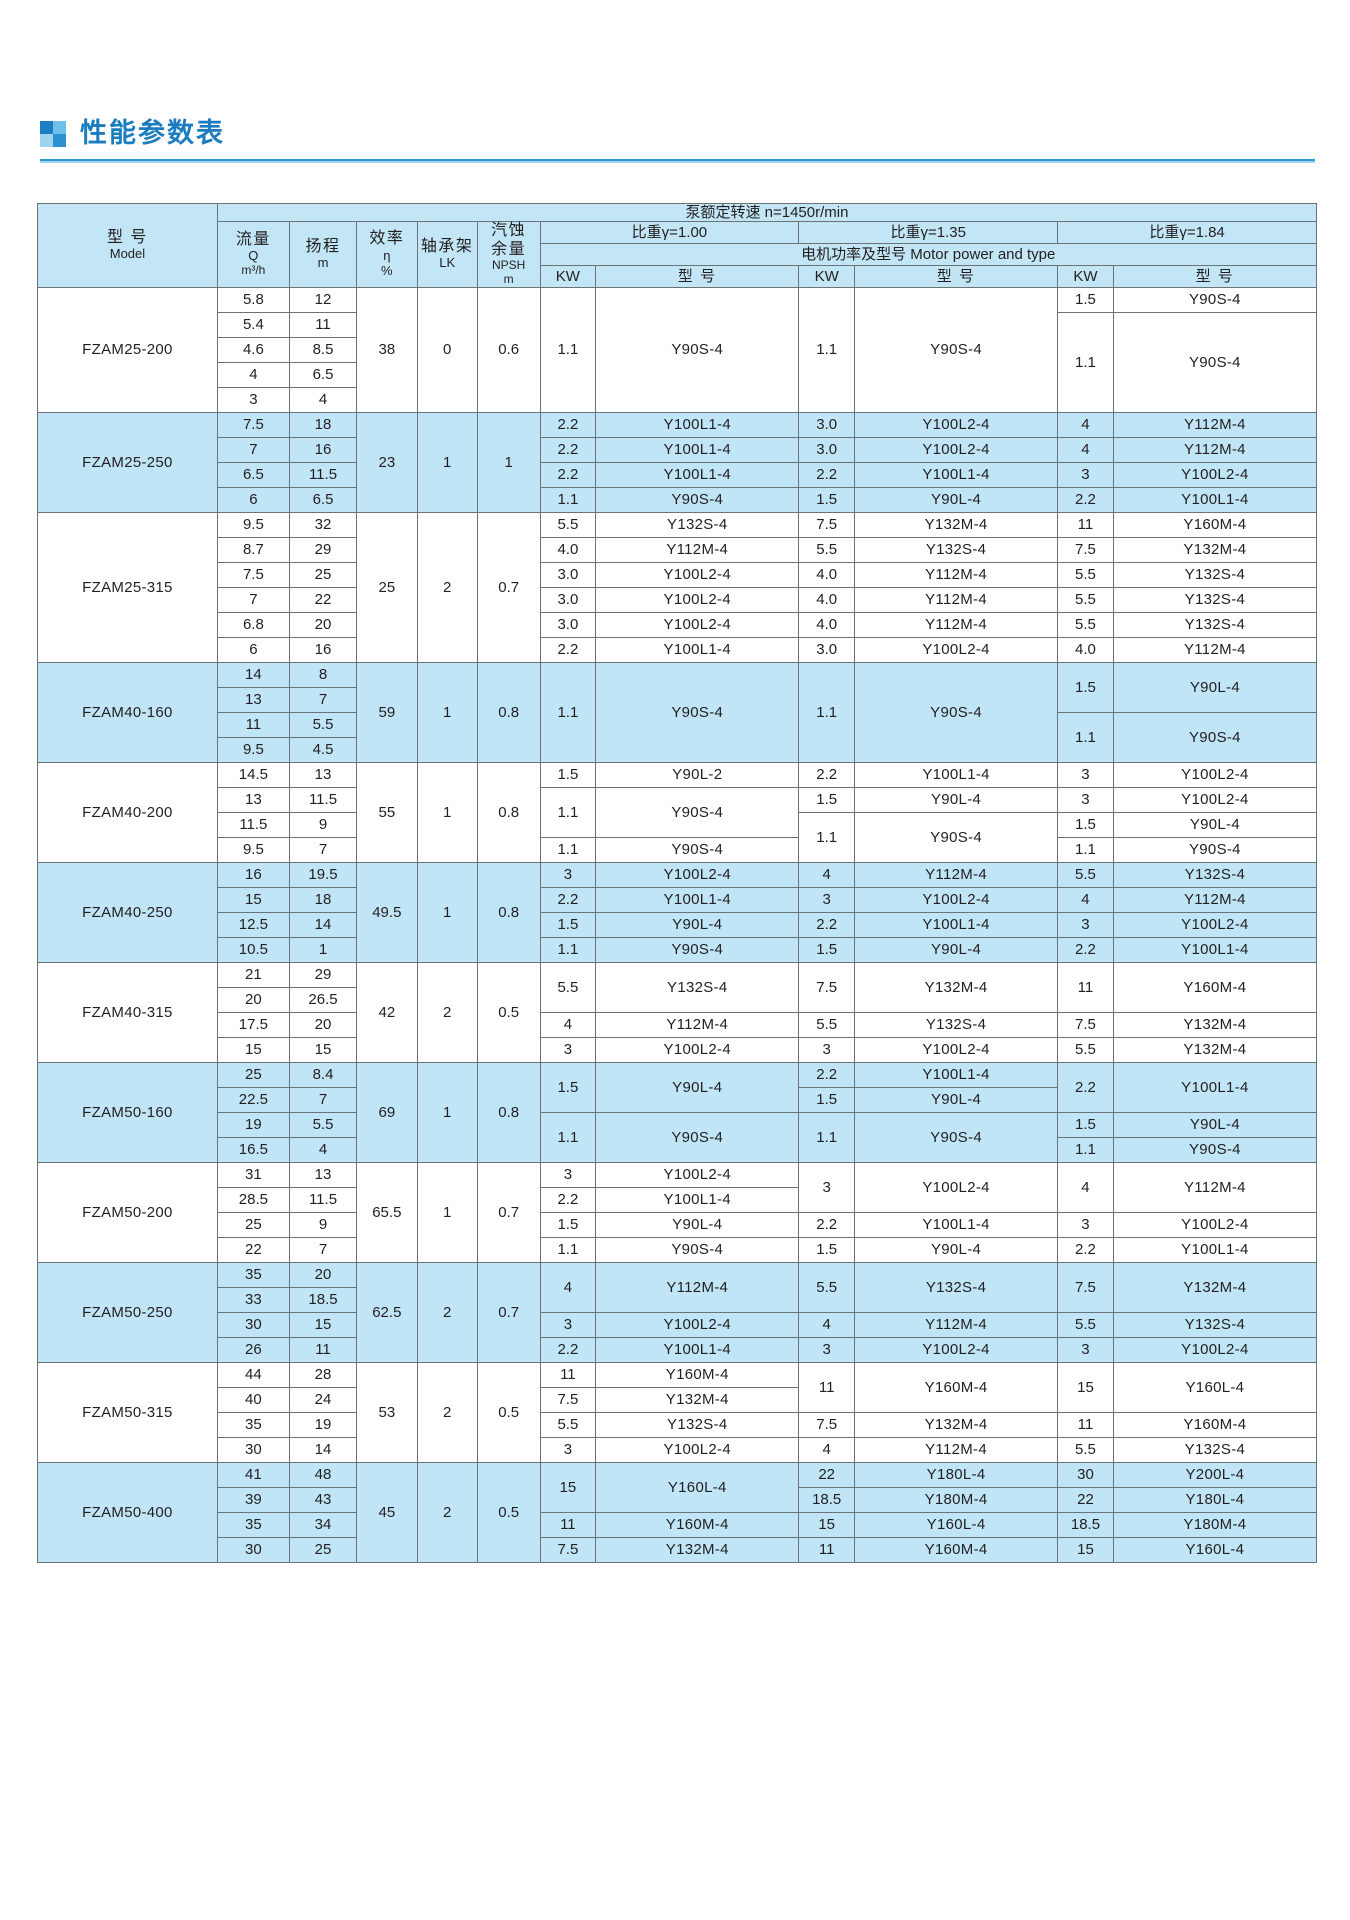 The image size is (1350, 1920). Describe the element at coordinates (677, 1099) in the screenshot. I see `table-row: 22.5 7 1.5 Y90L-4` at that location.